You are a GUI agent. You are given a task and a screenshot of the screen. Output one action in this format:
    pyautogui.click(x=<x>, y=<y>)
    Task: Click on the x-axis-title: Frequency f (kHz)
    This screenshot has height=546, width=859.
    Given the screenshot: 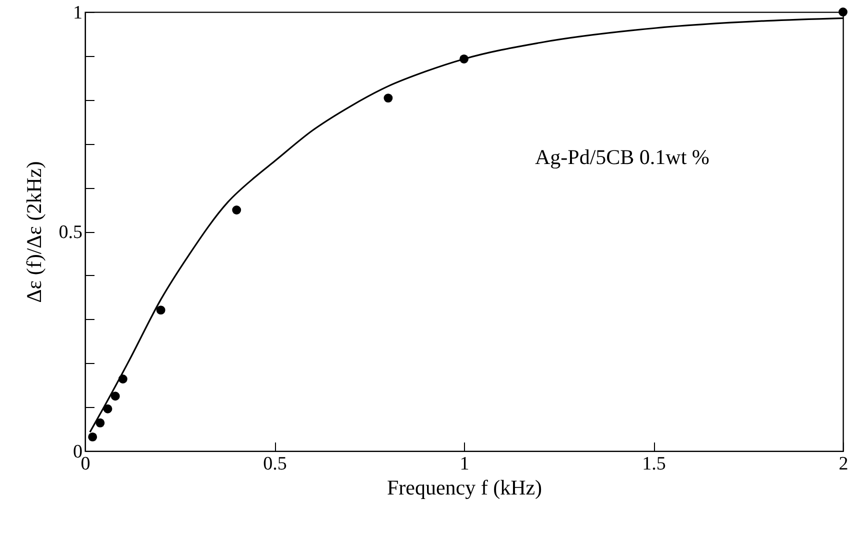 What is the action you would take?
    pyautogui.click(x=464, y=488)
    